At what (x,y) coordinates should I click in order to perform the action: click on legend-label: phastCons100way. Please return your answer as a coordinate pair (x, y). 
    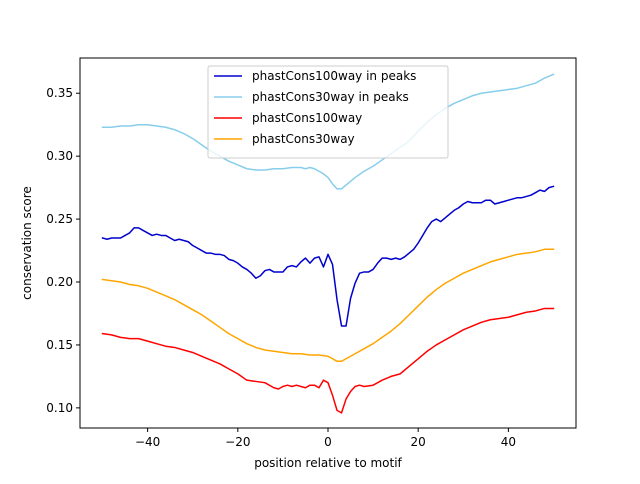
    Looking at the image, I should click on (307, 118).